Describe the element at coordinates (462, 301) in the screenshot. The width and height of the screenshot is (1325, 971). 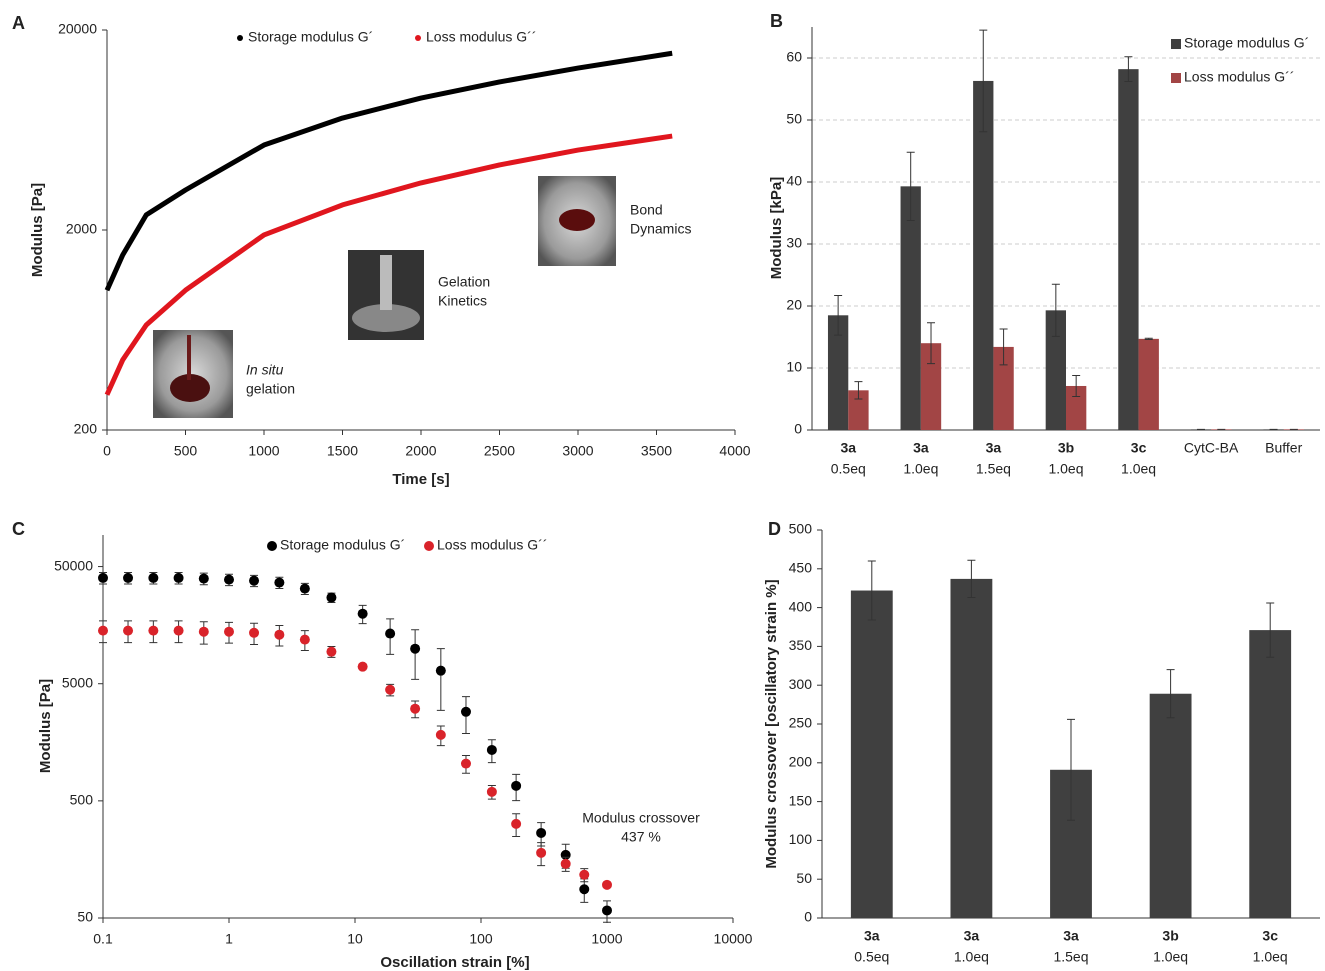
I see `annotation: Kinetics` at that location.